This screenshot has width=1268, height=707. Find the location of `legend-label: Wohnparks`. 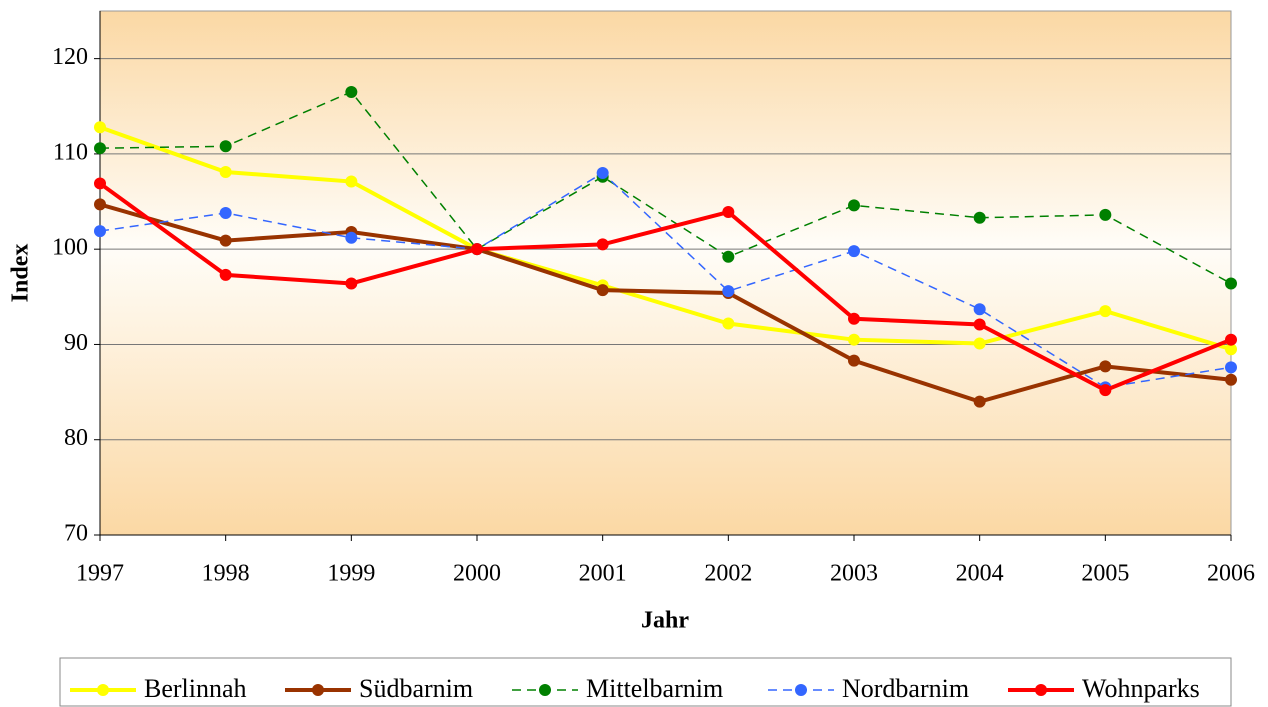

legend-label: Wohnparks is located at coordinates (1141, 688).